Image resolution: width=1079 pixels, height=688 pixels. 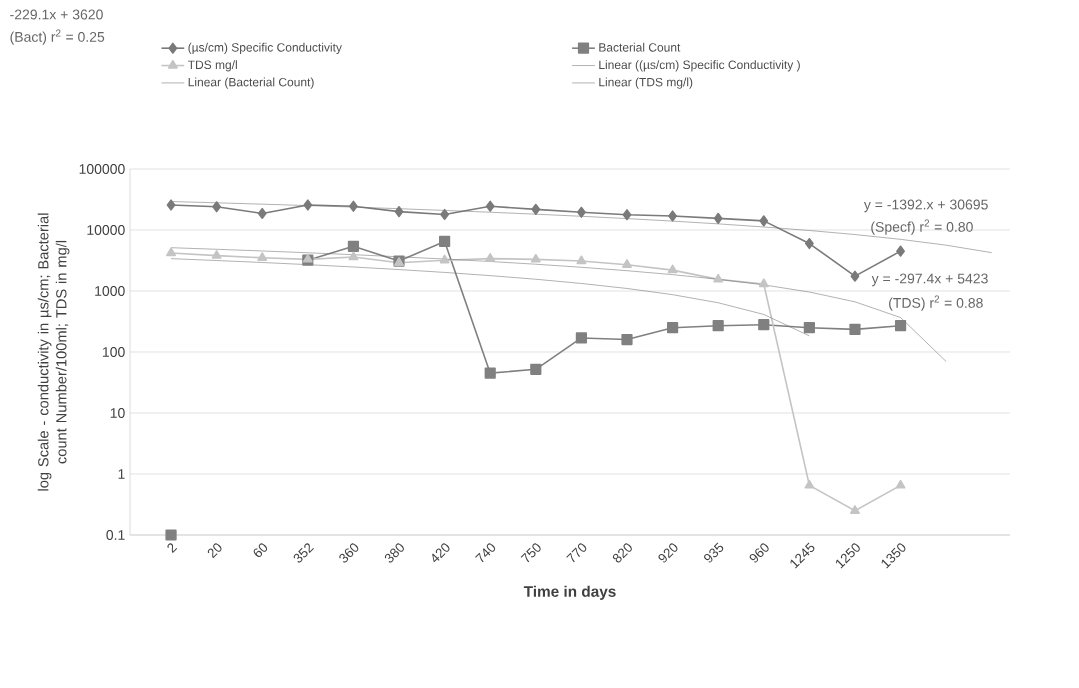 I want to click on x-tick-label: 740, so click(x=485, y=553).